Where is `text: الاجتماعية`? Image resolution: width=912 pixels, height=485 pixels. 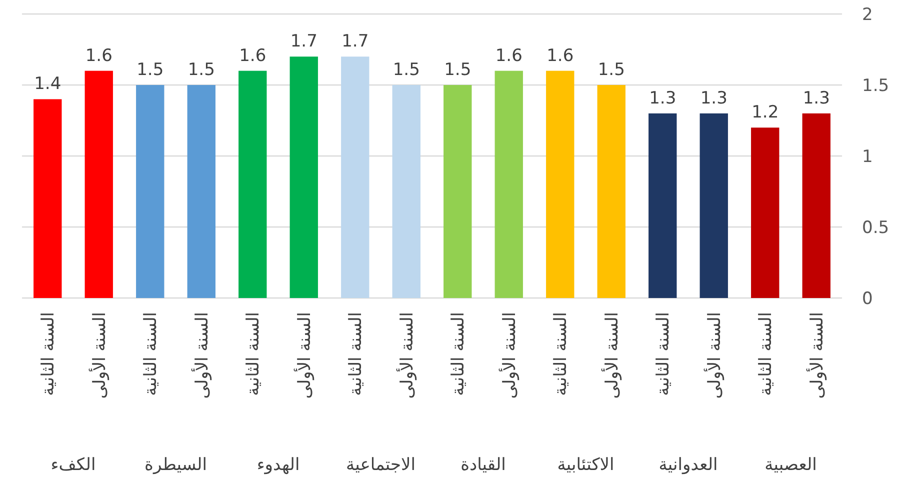 text: الاجتماعية is located at coordinates (381, 465).